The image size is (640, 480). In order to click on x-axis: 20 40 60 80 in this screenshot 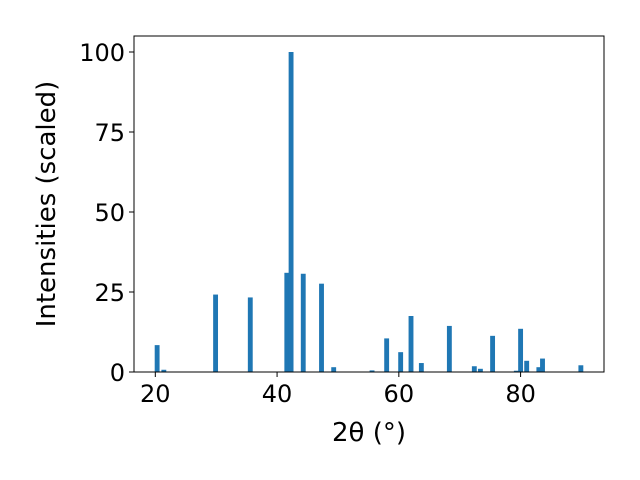, I will do `click(338, 390)`.